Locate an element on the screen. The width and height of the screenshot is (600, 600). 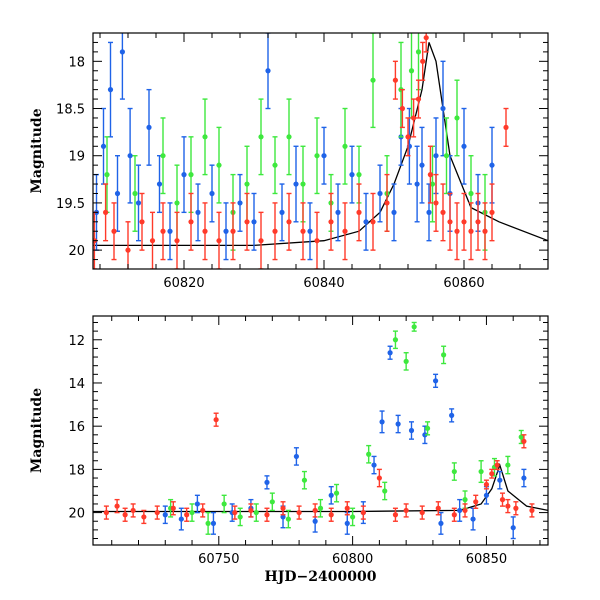
x-tick-label: 60840 is located at coordinates (323, 283).